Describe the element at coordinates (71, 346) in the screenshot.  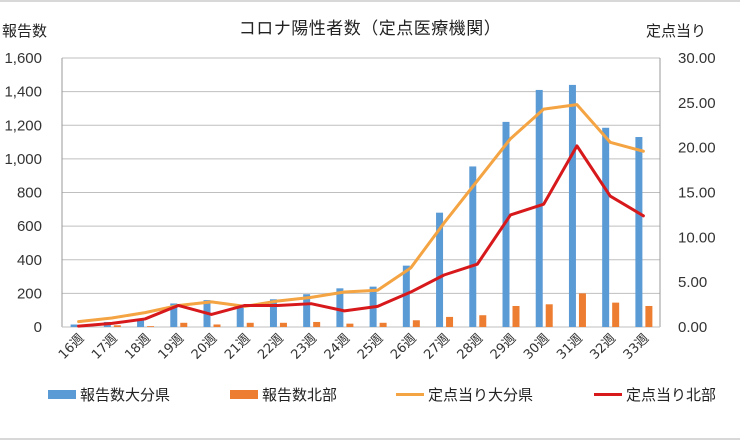
I see `x-tick-label: 16週` at that location.